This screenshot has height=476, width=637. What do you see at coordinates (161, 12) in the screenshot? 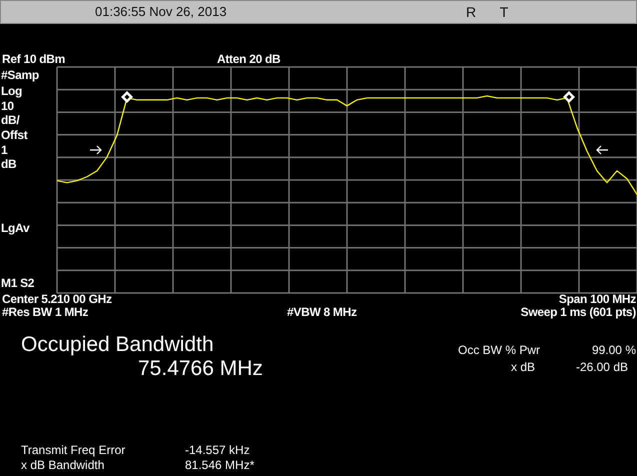
I see `text: 01:36:55 Nov 26, 2013` at bounding box center [161, 12].